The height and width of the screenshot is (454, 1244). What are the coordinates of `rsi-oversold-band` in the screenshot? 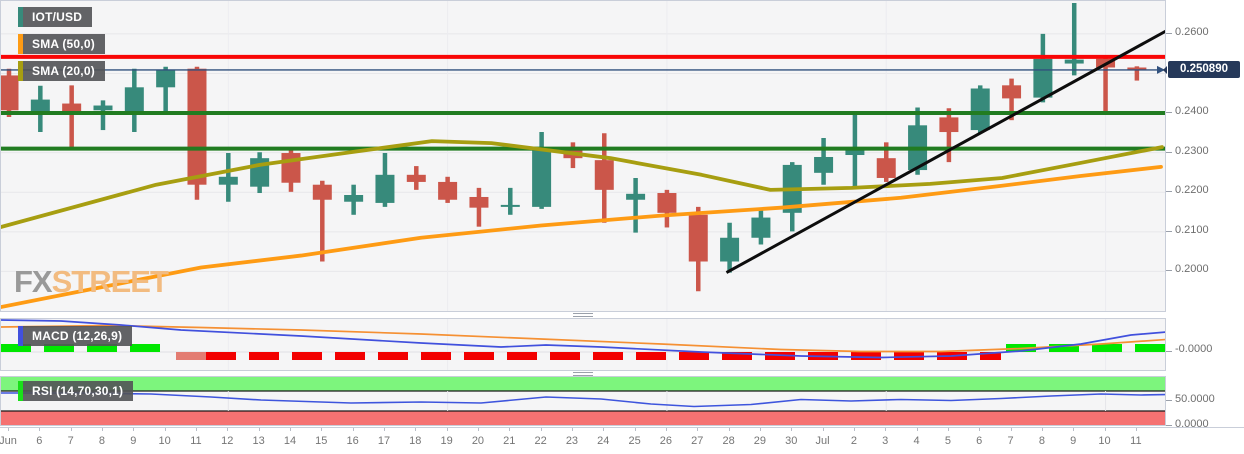 It's located at (583, 418).